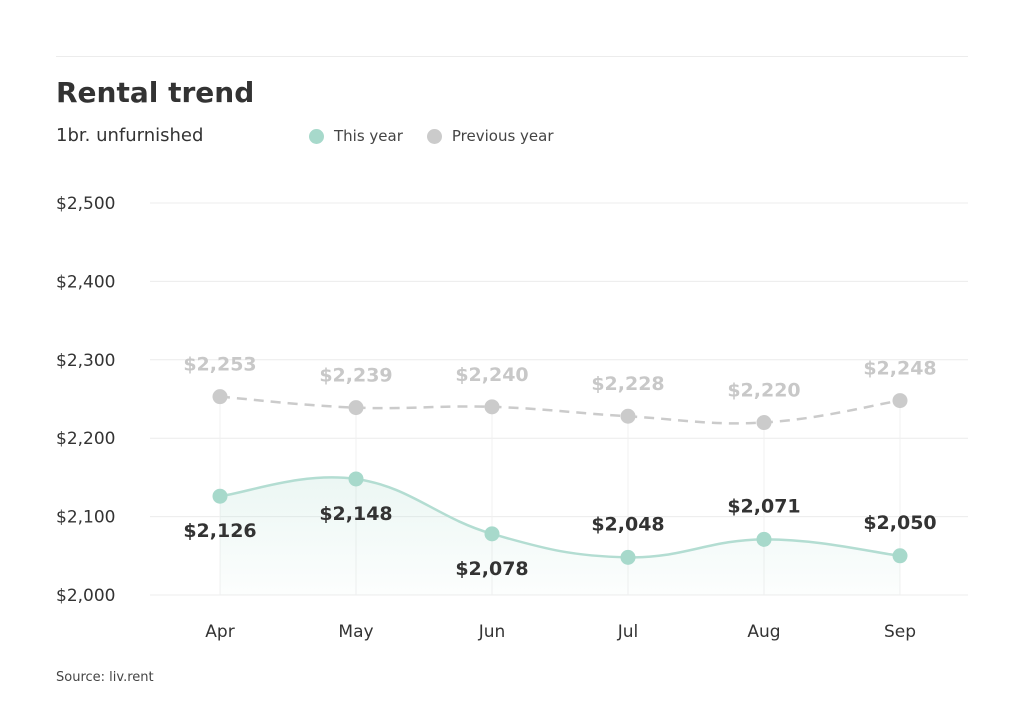 This screenshot has height=717, width=1024. What do you see at coordinates (492, 632) in the screenshot?
I see `x-tick-label: Jun` at bounding box center [492, 632].